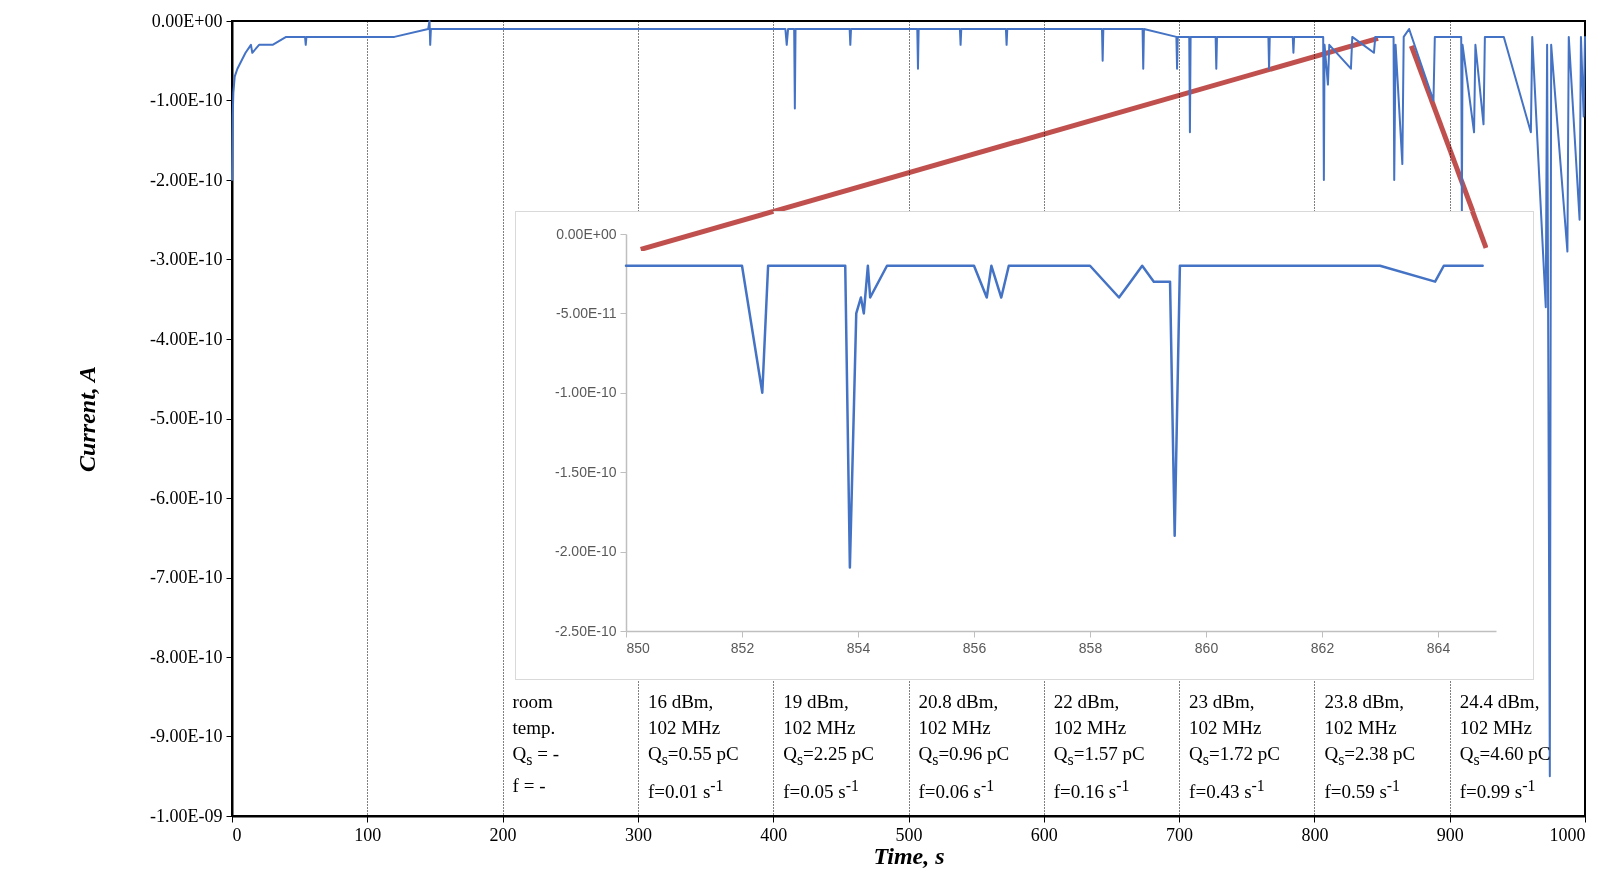 The image size is (1621, 873). I want to click on annotation: 22 dBm, 102 MHz Q$_{s}$=1.57 pC f=0.16 s$^{-1}$, so click(1099, 746).